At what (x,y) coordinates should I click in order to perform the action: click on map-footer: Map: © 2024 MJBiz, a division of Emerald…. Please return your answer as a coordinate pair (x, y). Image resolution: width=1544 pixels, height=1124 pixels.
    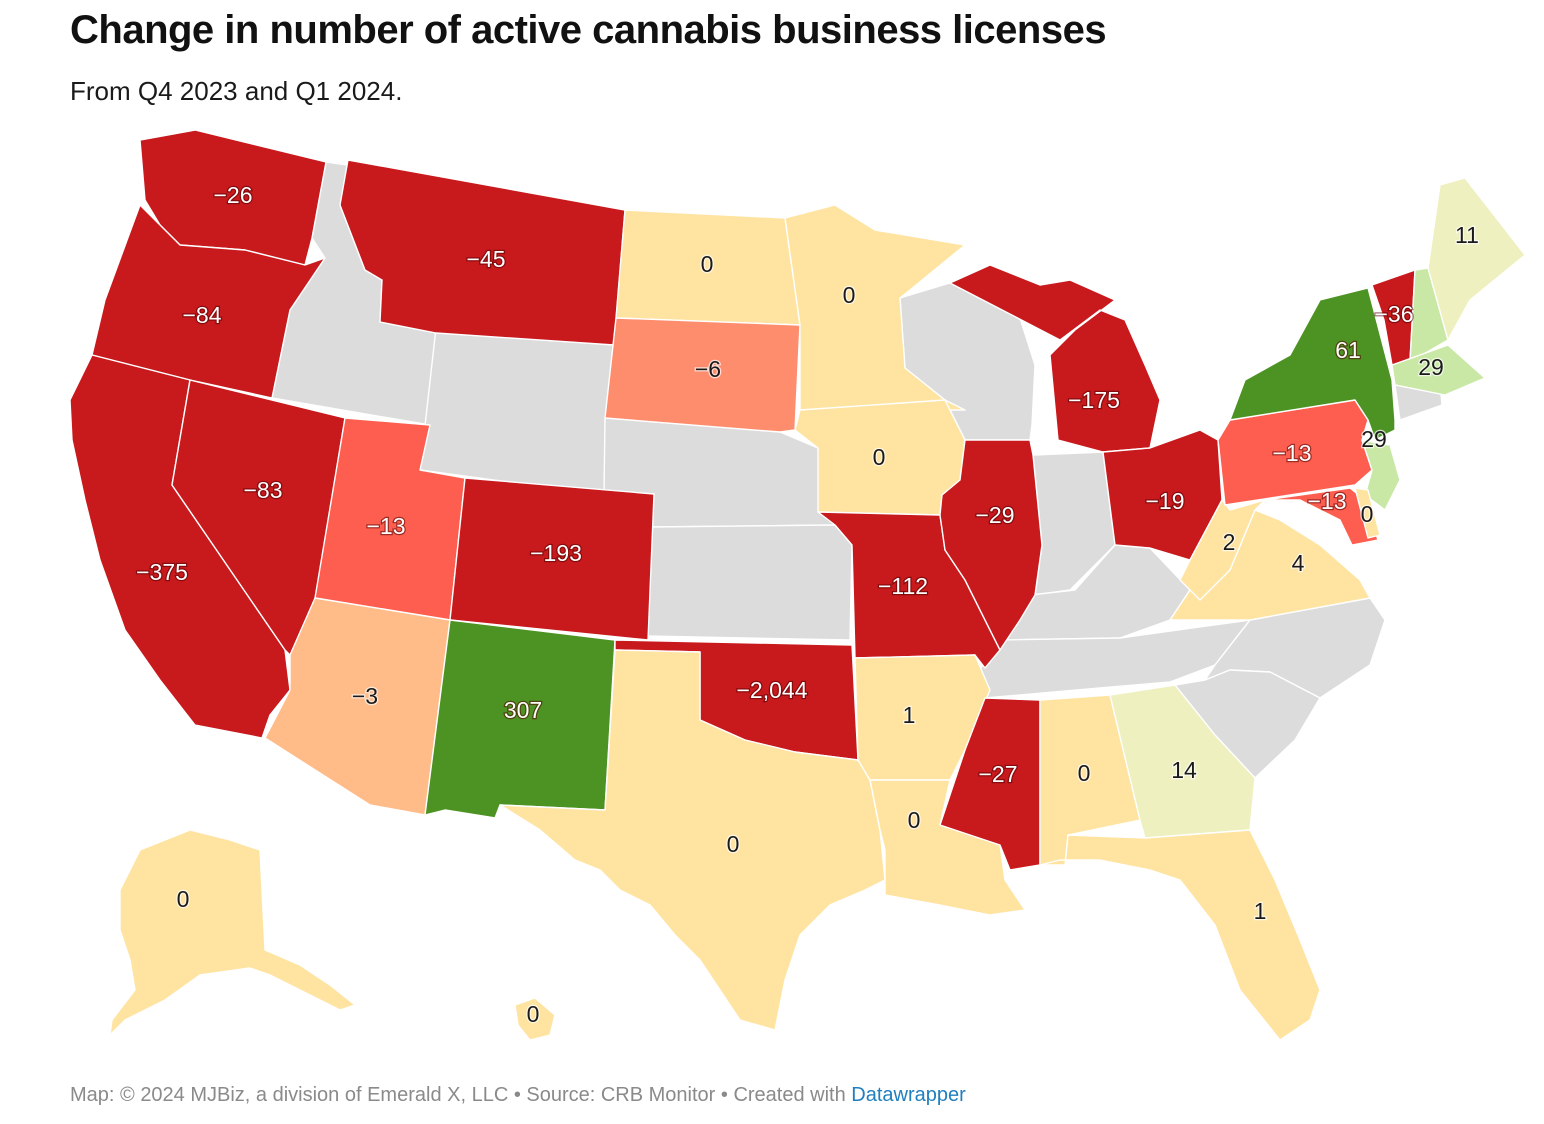
    Looking at the image, I should click on (518, 1095).